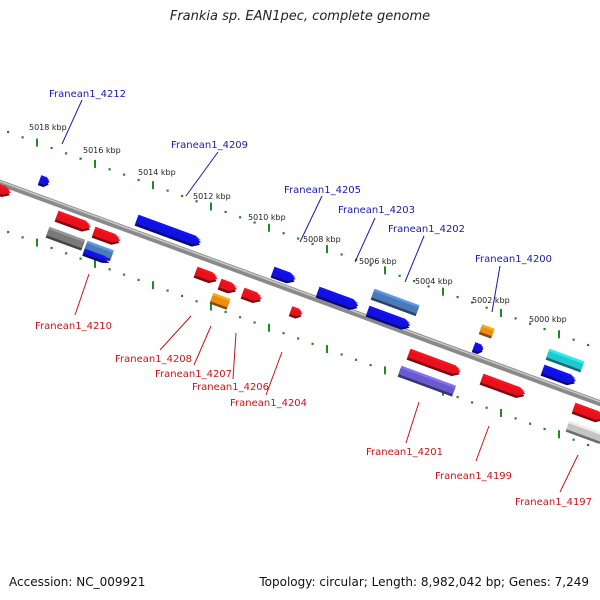 This screenshot has height=600, width=600. What do you see at coordinates (6, 190) in the screenshot?
I see `gene-left-edge` at bounding box center [6, 190].